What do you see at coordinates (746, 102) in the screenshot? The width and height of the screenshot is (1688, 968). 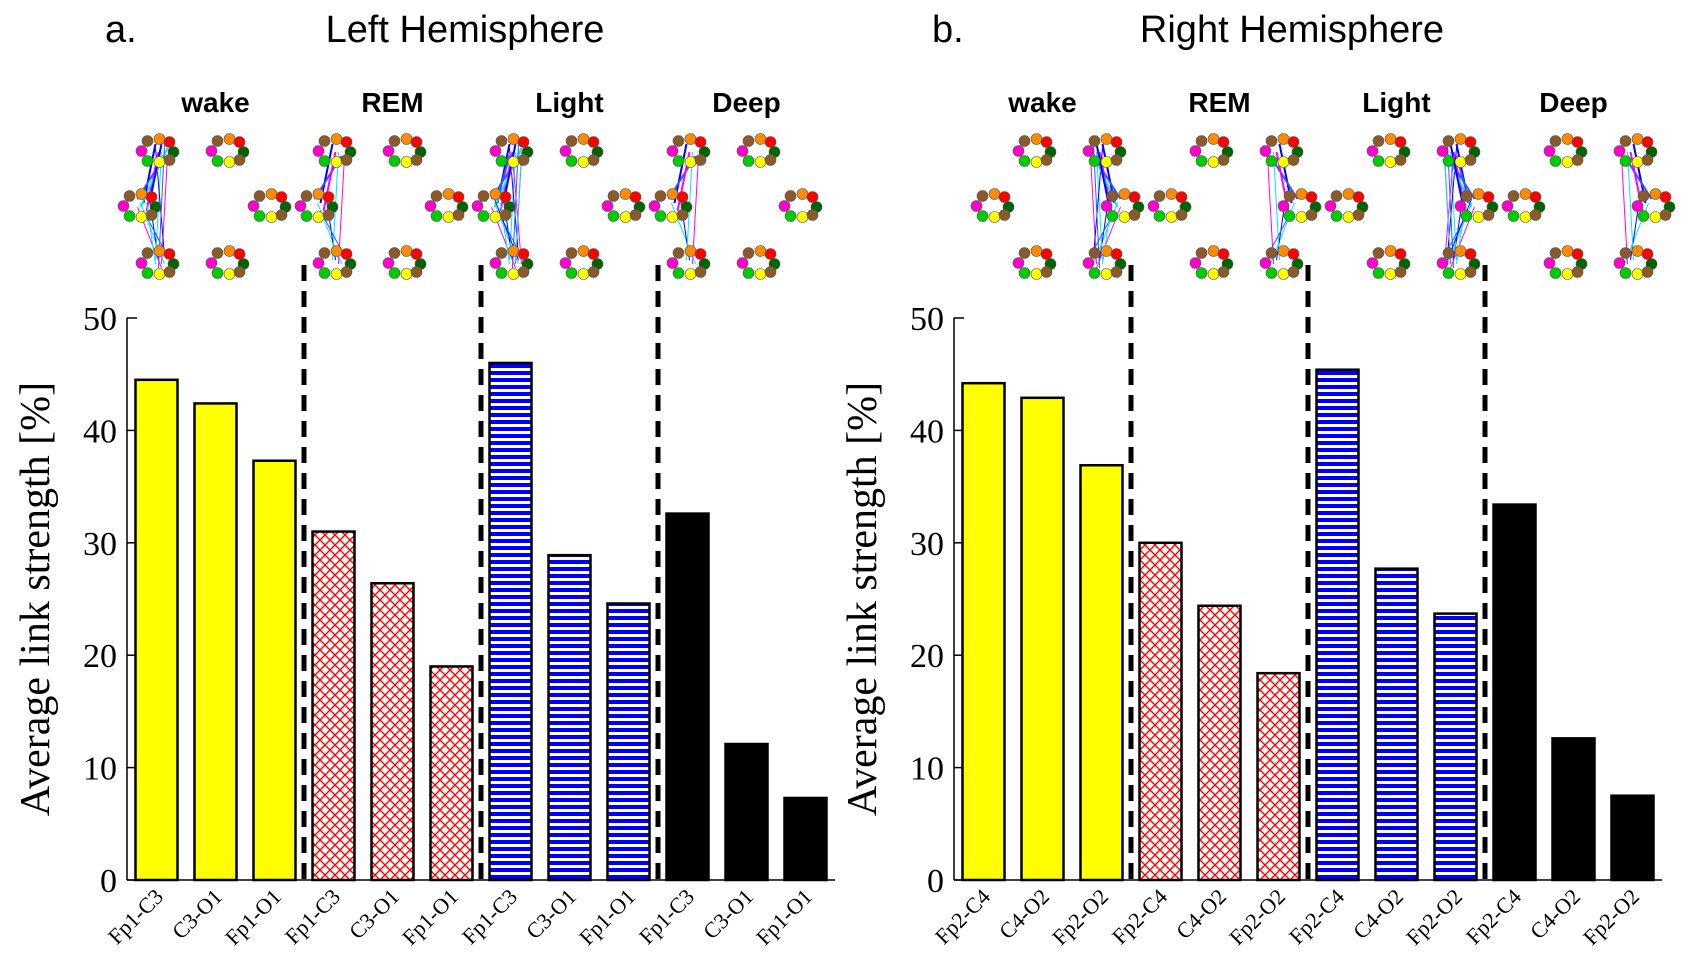 I see `stage-label: Deep` at bounding box center [746, 102].